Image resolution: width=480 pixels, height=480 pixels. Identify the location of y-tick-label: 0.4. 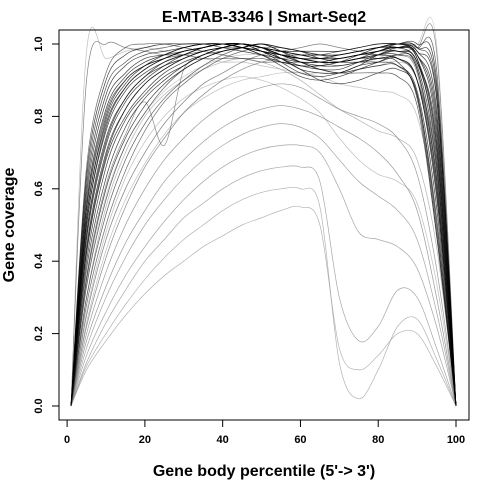
(39, 261).